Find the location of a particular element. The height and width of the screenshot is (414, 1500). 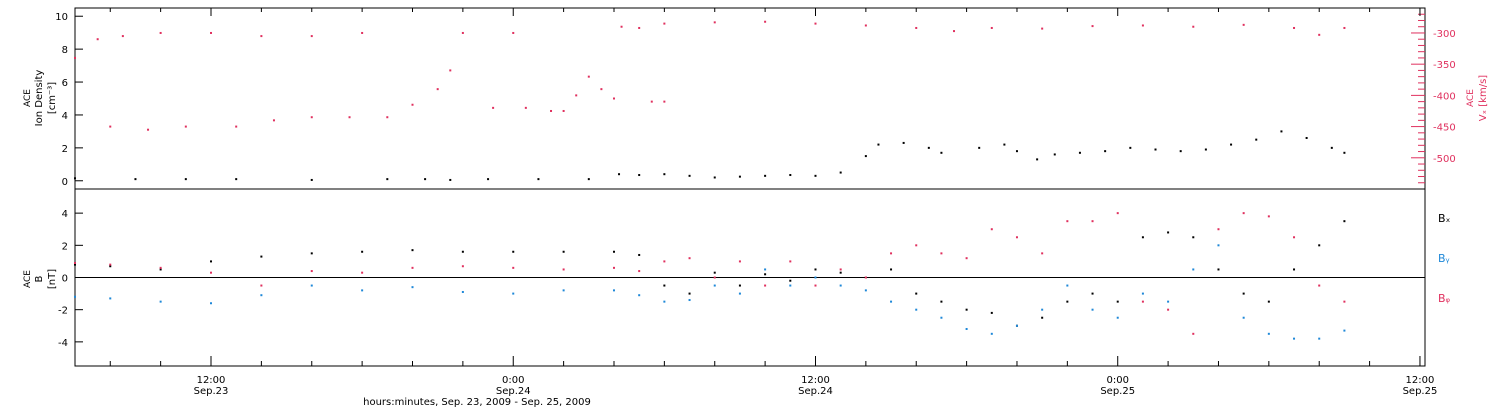

y-tick-label-bottom: 4 is located at coordinates (65, 214).